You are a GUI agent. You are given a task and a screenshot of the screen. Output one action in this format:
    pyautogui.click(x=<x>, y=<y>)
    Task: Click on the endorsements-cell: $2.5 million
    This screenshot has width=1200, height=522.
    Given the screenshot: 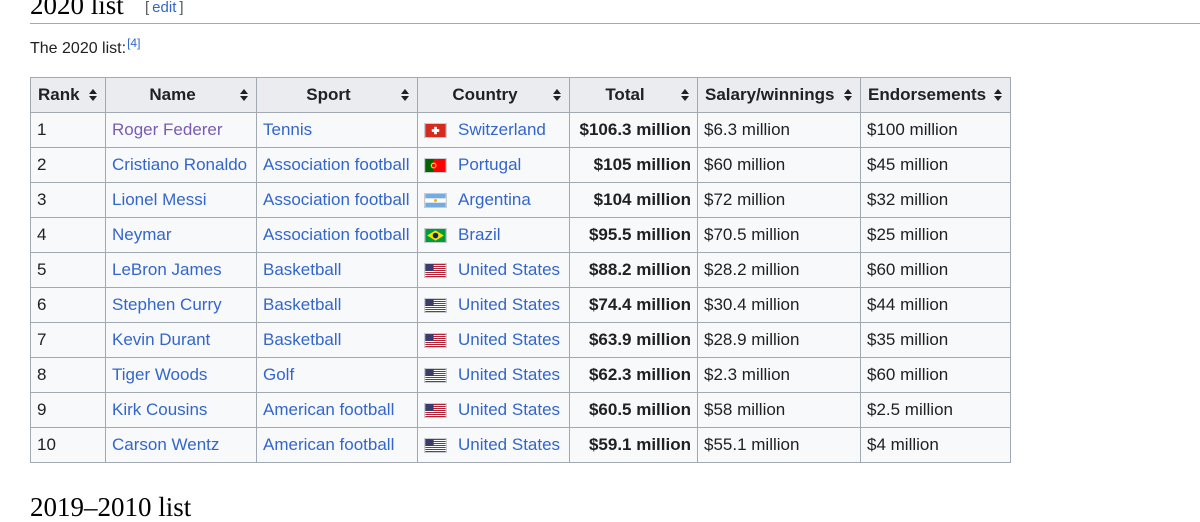 What is the action you would take?
    pyautogui.click(x=935, y=410)
    